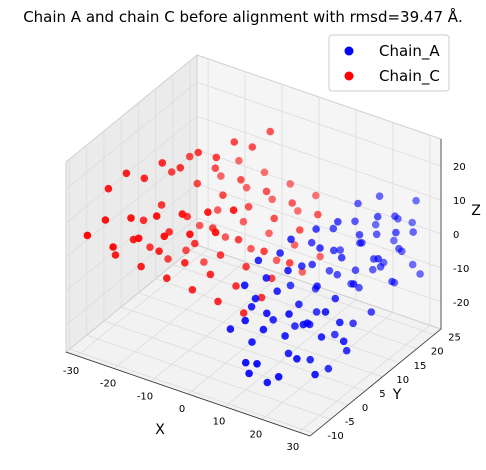 Image resolution: width=486 pixels, height=470 pixels. Describe the element at coordinates (397, 395) in the screenshot. I see `y-axis-label: Y` at that location.